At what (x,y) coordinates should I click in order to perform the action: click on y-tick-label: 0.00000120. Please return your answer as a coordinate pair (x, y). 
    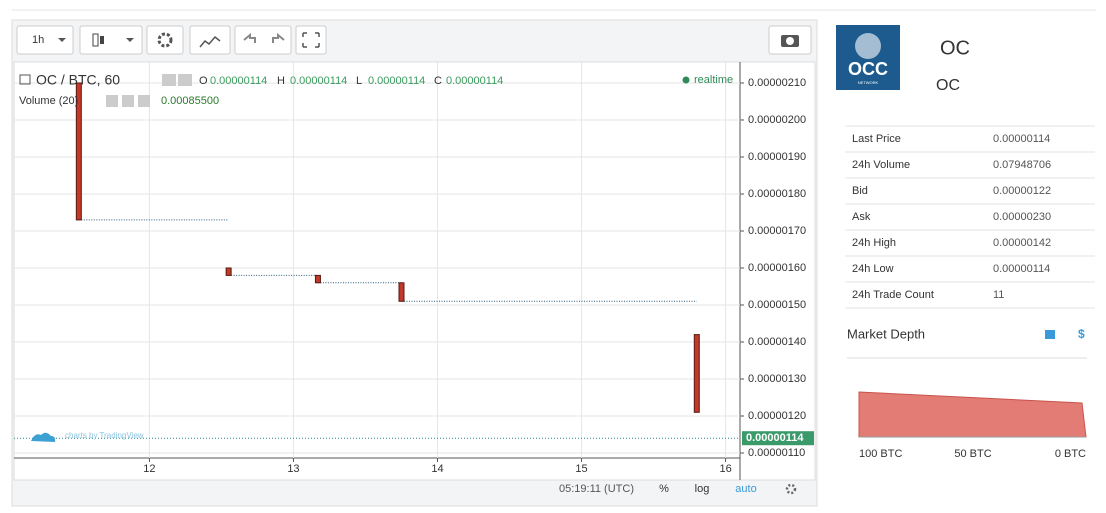
    Looking at the image, I should click on (777, 416).